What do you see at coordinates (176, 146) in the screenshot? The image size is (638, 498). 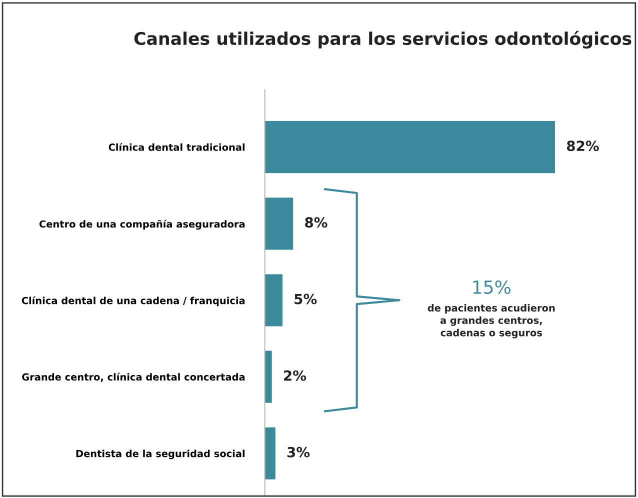 I see `y-tick-label: Clínica dental tradicional` at bounding box center [176, 146].